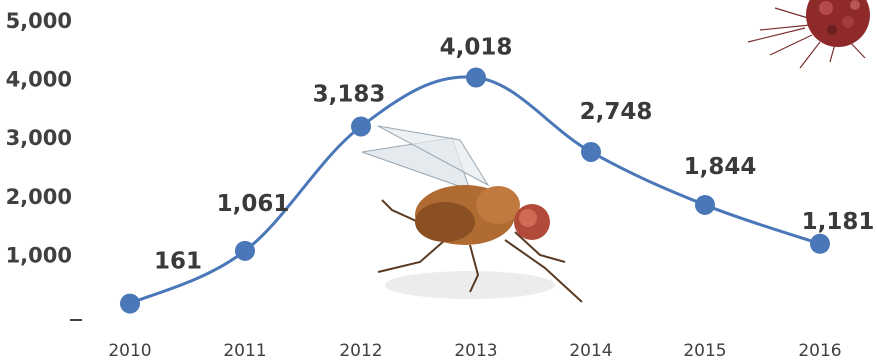 The height and width of the screenshot is (361, 877). Describe the element at coordinates (720, 167) in the screenshot. I see `data-label: 1,844` at that location.